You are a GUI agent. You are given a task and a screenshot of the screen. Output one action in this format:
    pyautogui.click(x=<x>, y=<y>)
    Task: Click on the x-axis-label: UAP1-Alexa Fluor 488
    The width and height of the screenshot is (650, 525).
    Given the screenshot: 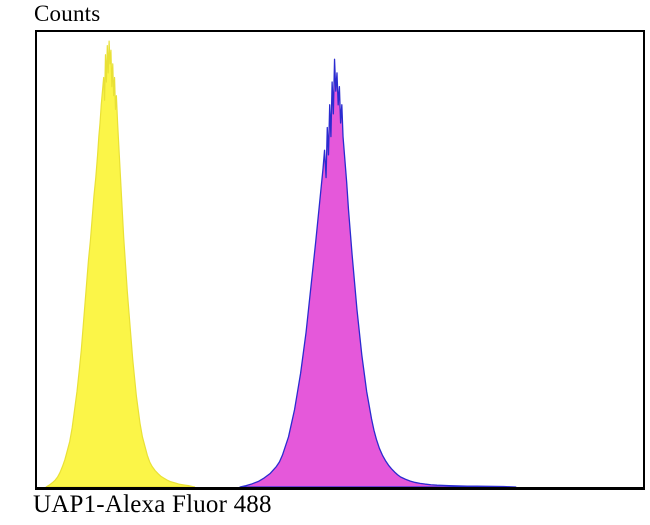 What is the action you would take?
    pyautogui.click(x=152, y=504)
    